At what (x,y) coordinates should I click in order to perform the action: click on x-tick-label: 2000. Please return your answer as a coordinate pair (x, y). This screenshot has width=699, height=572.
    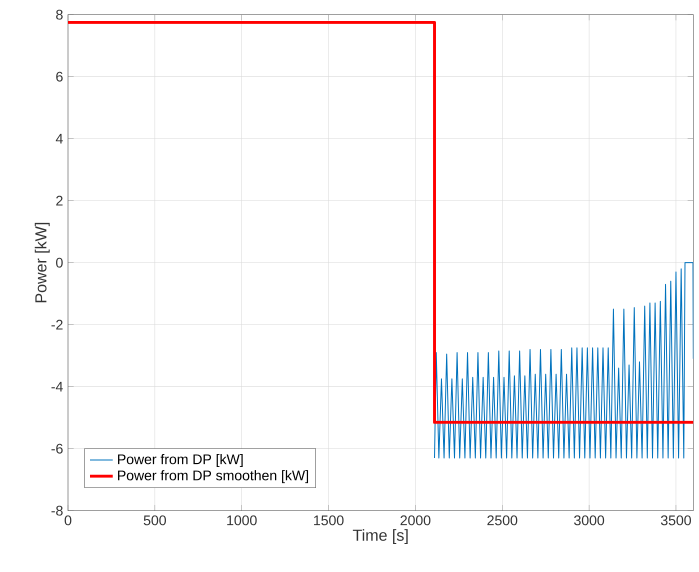
    Looking at the image, I should click on (415, 520).